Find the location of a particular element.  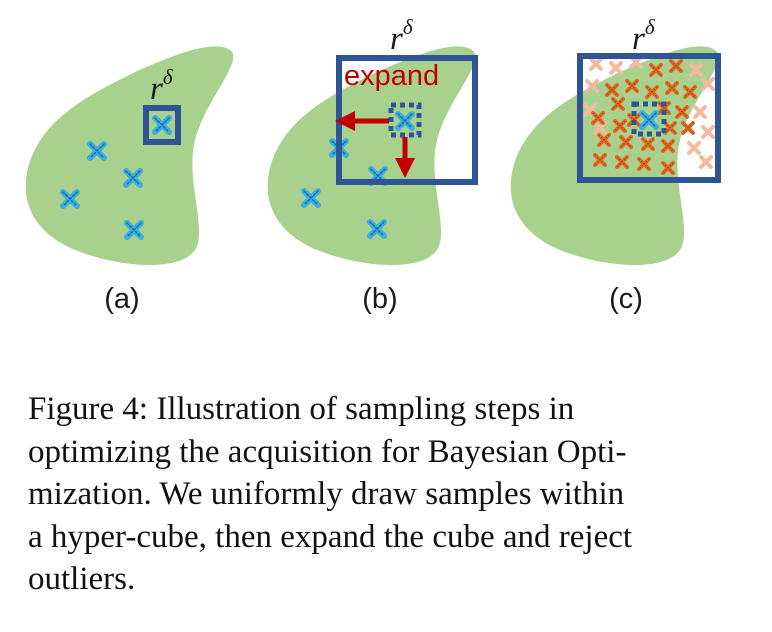

hyper-cube-initial-c is located at coordinates (649, 119).